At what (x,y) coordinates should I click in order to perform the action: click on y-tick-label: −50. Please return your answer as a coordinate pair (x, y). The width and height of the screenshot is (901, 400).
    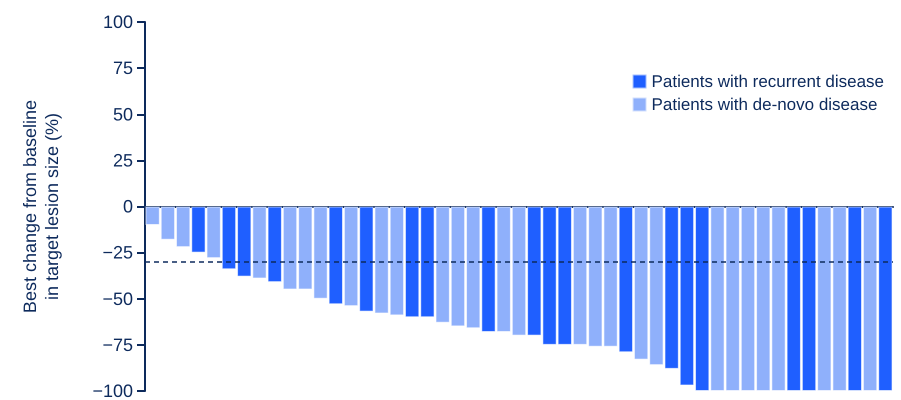
    Looking at the image, I should click on (117, 298).